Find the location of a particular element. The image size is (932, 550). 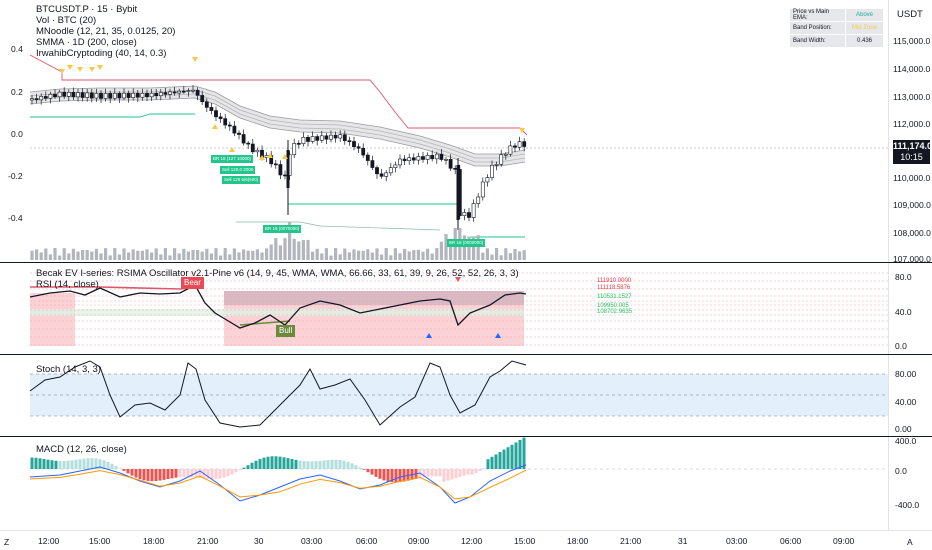

trade-tag: Sell 126 6/6(500) is located at coordinates (241, 180).